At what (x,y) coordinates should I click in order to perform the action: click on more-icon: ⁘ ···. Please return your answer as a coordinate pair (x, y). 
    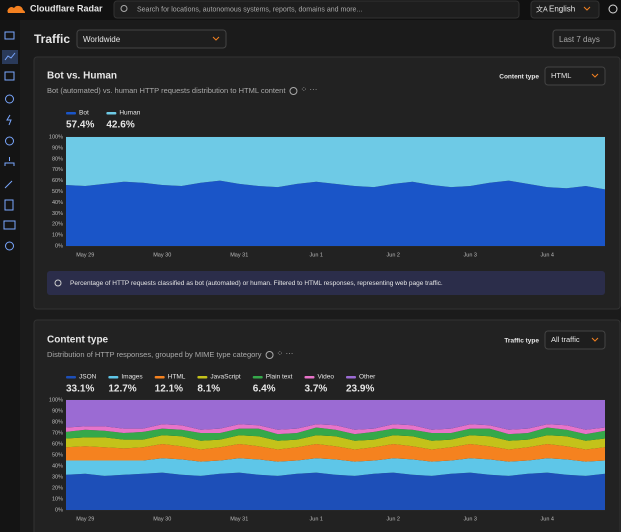
    Looking at the image, I should click on (285, 353).